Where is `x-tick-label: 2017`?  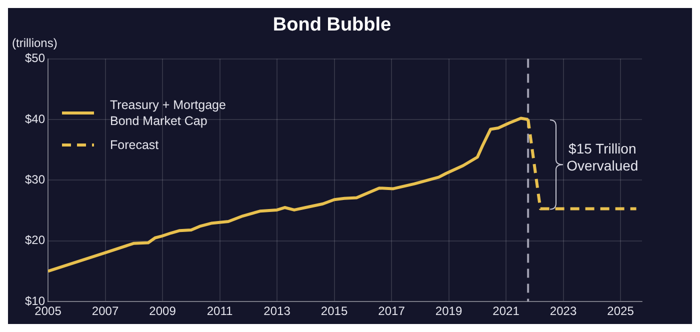 x-tick-label: 2017 is located at coordinates (392, 311).